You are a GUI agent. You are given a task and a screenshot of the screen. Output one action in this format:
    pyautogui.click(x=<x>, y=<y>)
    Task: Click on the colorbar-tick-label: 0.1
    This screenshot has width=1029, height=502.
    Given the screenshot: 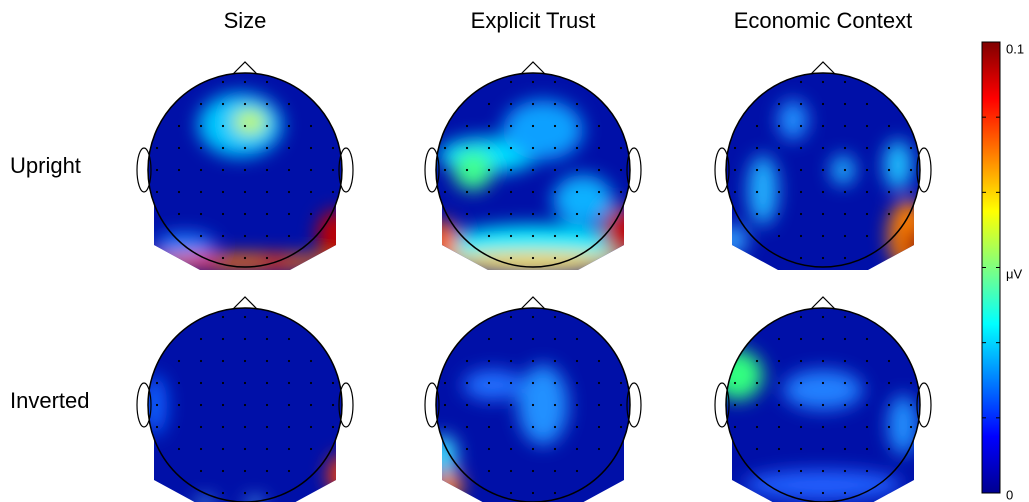 What is the action you would take?
    pyautogui.click(x=1015, y=48)
    